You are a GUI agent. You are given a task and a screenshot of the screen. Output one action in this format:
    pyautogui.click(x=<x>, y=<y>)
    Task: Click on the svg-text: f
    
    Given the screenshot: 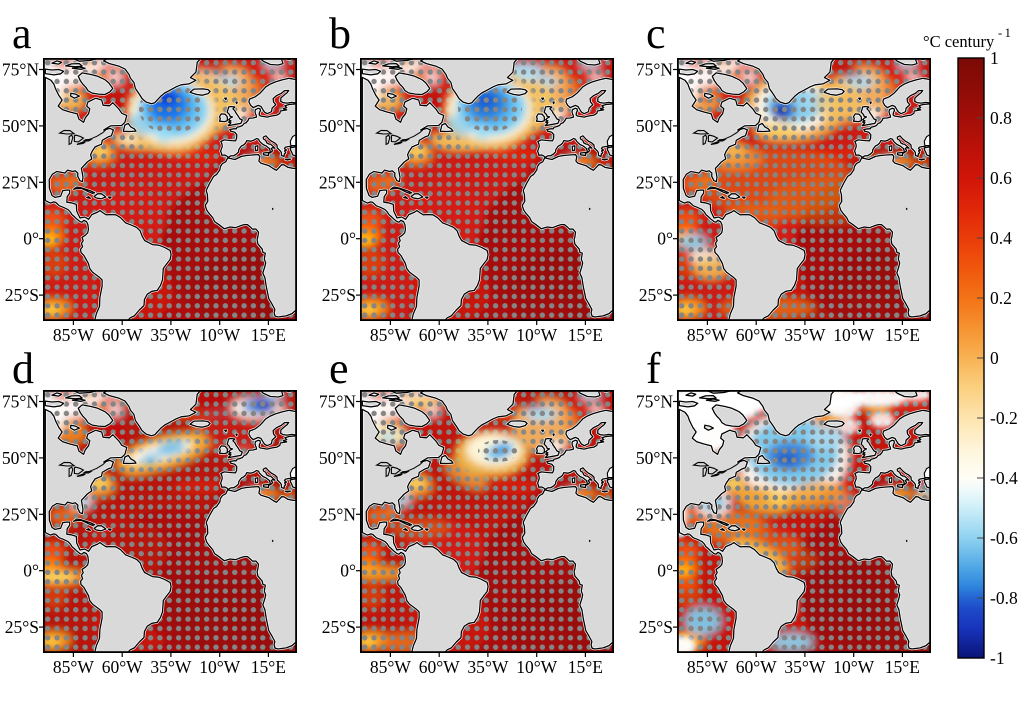 What is the action you would take?
    pyautogui.click(x=653, y=368)
    